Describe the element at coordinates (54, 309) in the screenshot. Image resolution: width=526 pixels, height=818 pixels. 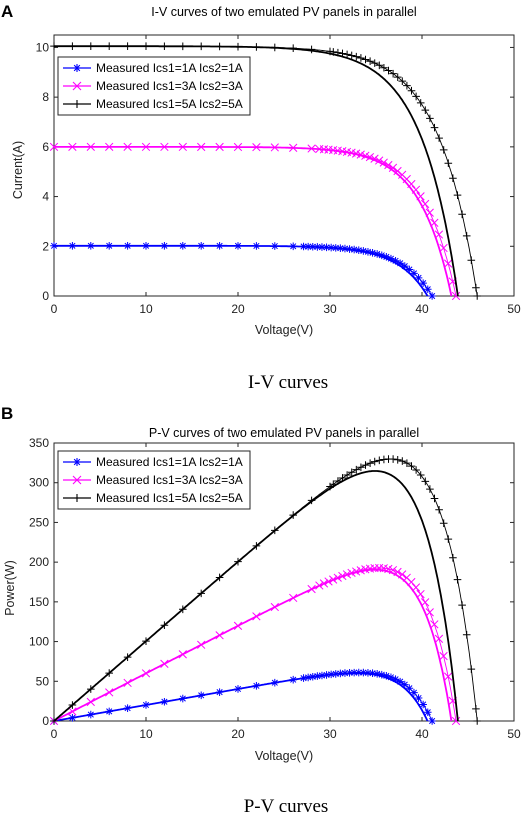
I see `iv-x-tick-label: 0` at that location.